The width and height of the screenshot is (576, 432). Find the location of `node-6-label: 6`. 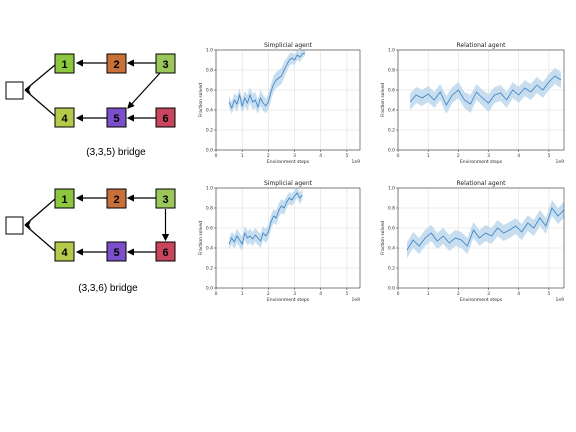

node-6-label: 6 is located at coordinates (165, 253).